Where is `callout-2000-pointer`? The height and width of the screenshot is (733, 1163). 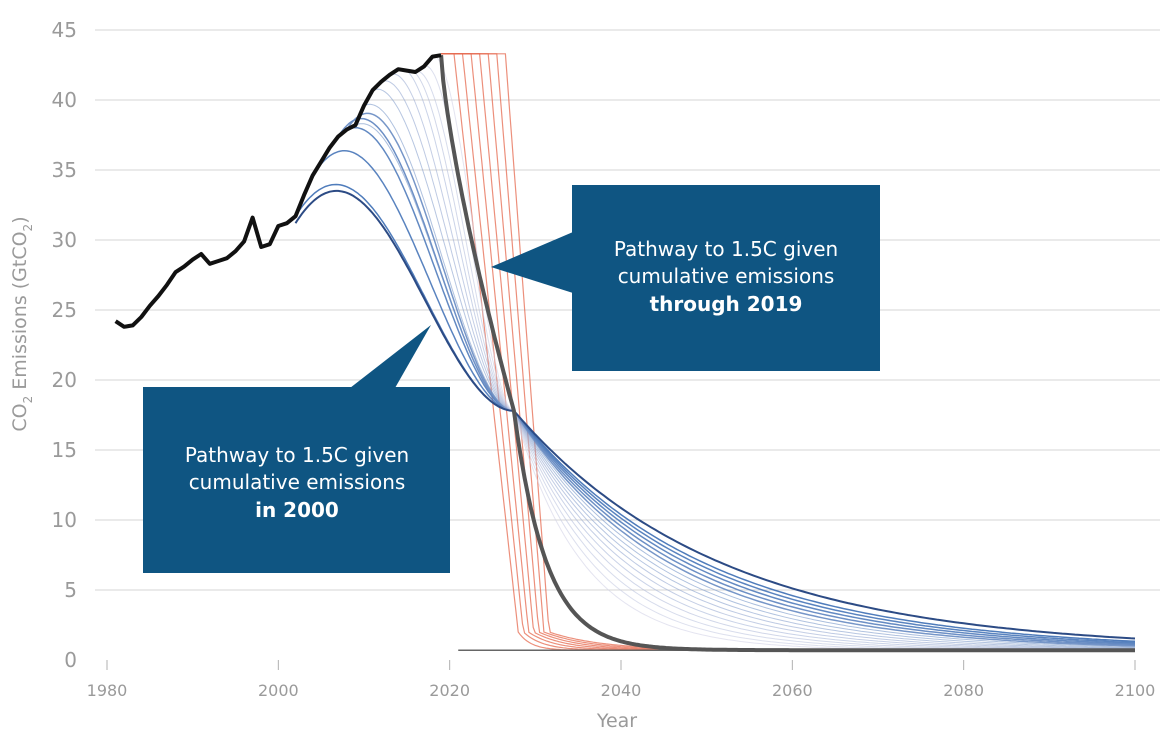
callout-2000-pointer is located at coordinates (390, 356).